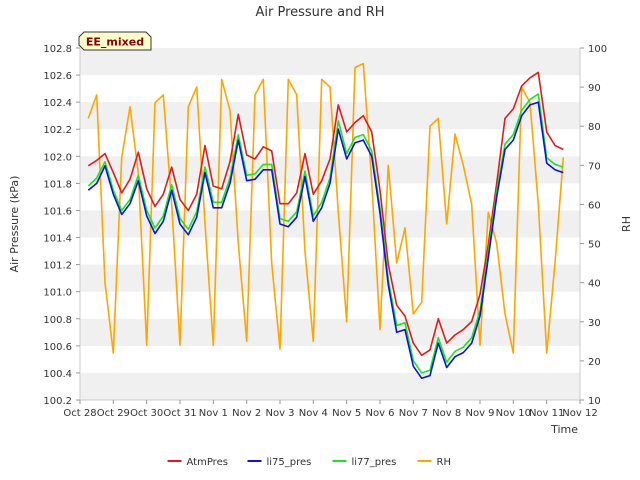 Image resolution: width=640 pixels, height=480 pixels. I want to click on x-tick-label: Nov 11, so click(546, 413).